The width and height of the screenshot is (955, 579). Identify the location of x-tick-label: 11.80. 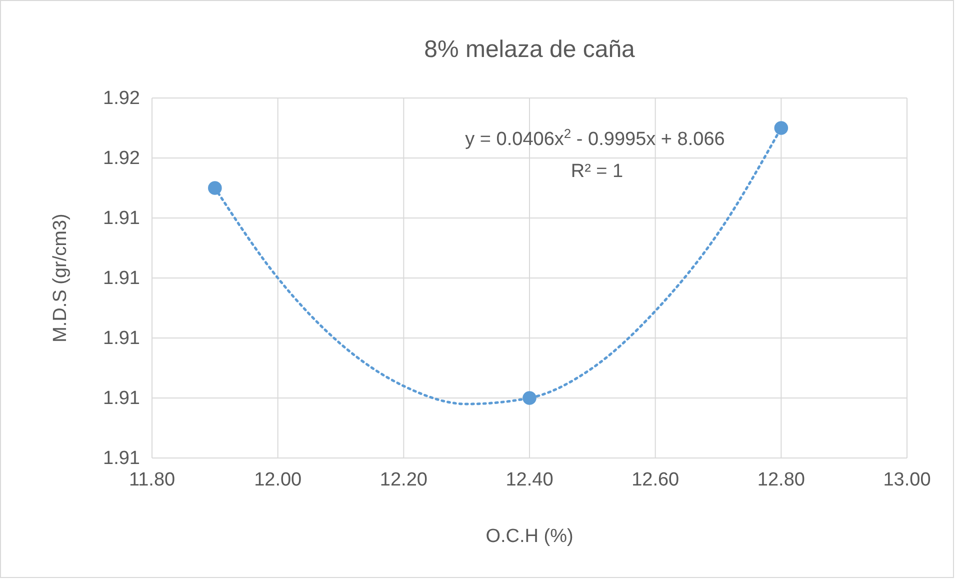
(152, 479).